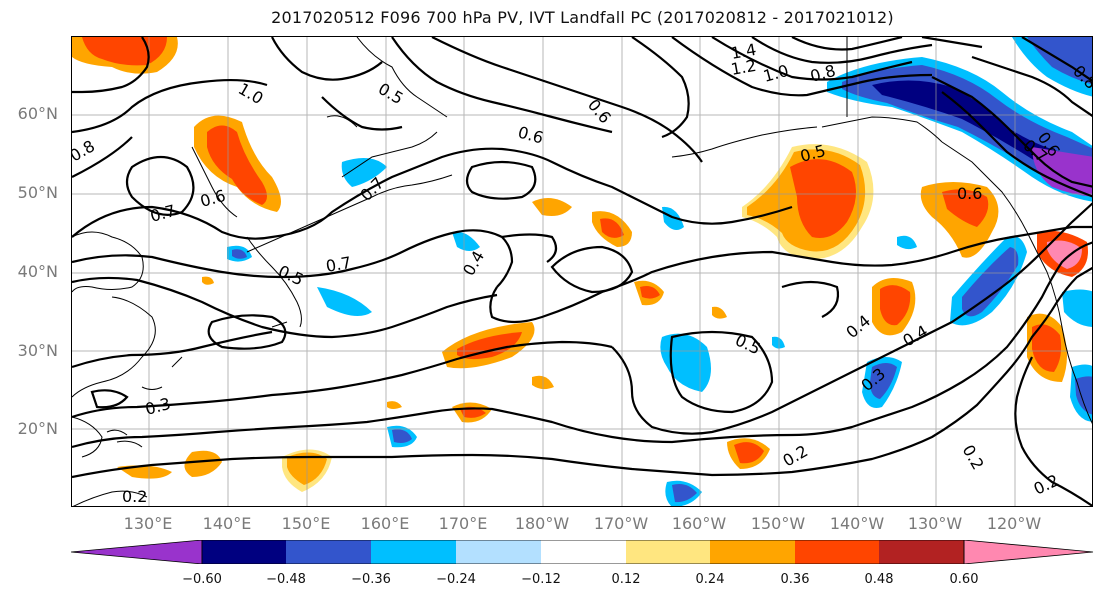  Describe the element at coordinates (290, 275) in the screenshot. I see `contour-label: 0.5` at that location.